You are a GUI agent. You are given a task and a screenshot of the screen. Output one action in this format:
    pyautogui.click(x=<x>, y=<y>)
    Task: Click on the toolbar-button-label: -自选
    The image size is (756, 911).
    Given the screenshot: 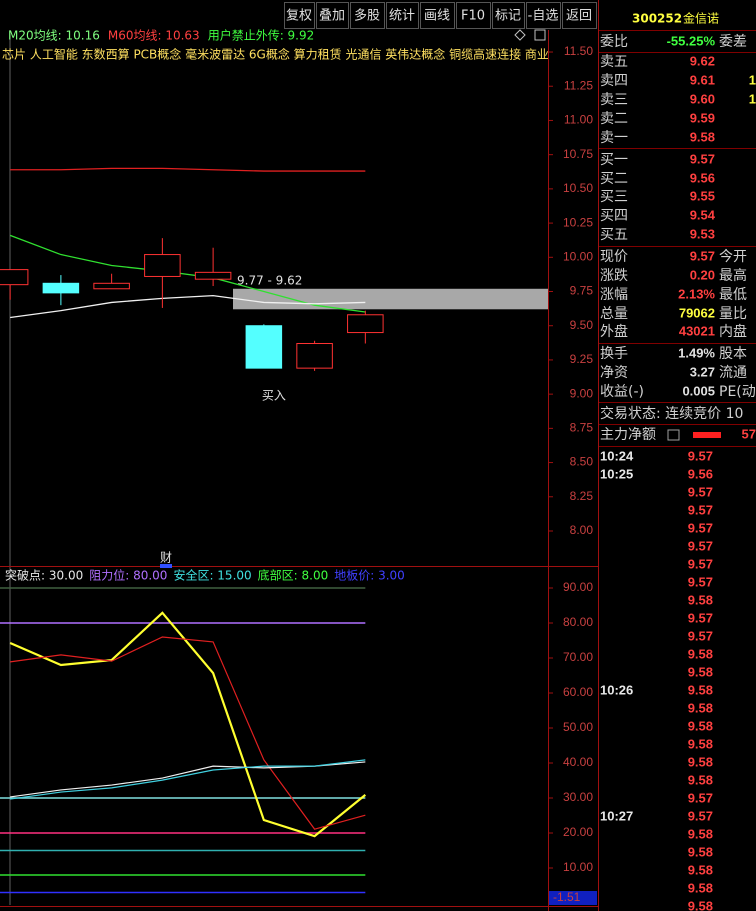 What is the action you would take?
    pyautogui.click(x=543, y=16)
    